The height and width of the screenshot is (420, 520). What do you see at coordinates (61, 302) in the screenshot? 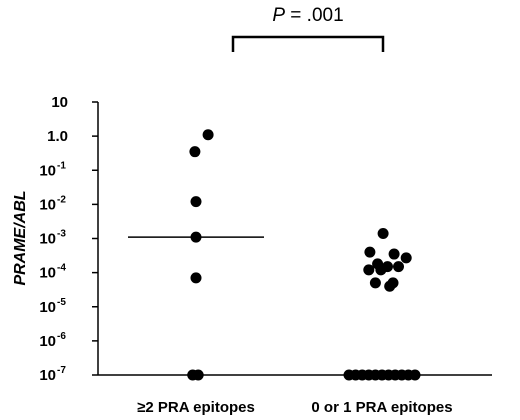
I see `y-tick-exponent: -5` at bounding box center [61, 302].